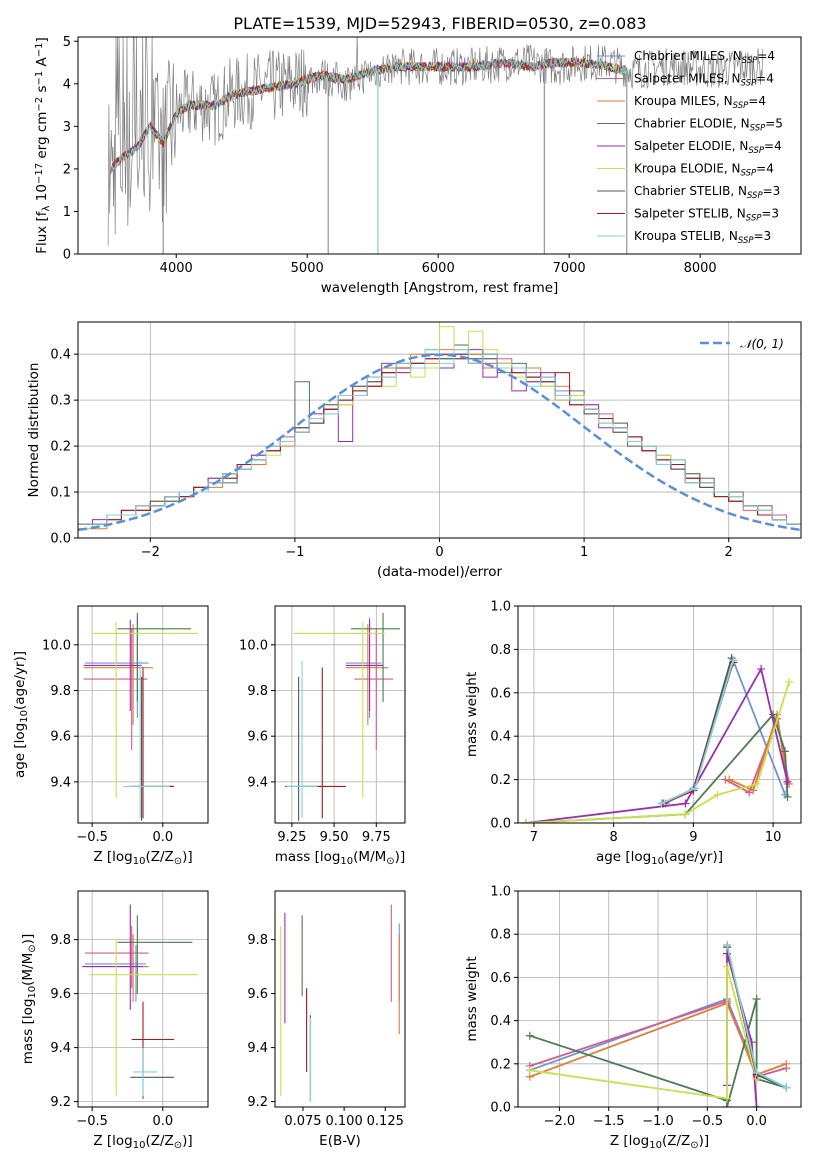  I want to click on x-tick-label: 9, so click(693, 837).